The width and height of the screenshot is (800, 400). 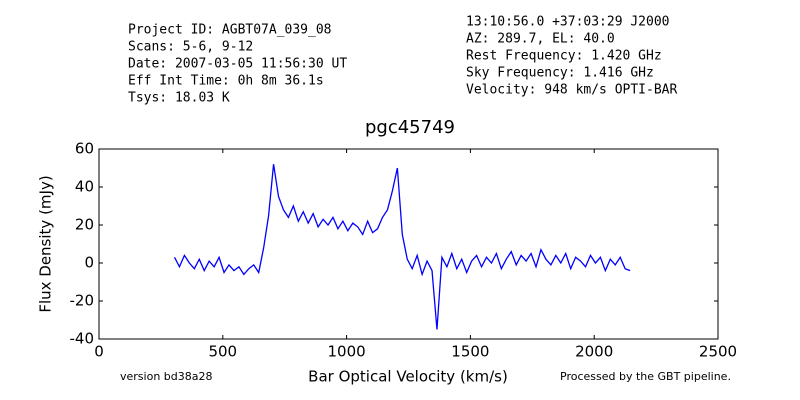 What do you see at coordinates (84, 187) in the screenshot?
I see `y-tick-label: 40` at bounding box center [84, 187].